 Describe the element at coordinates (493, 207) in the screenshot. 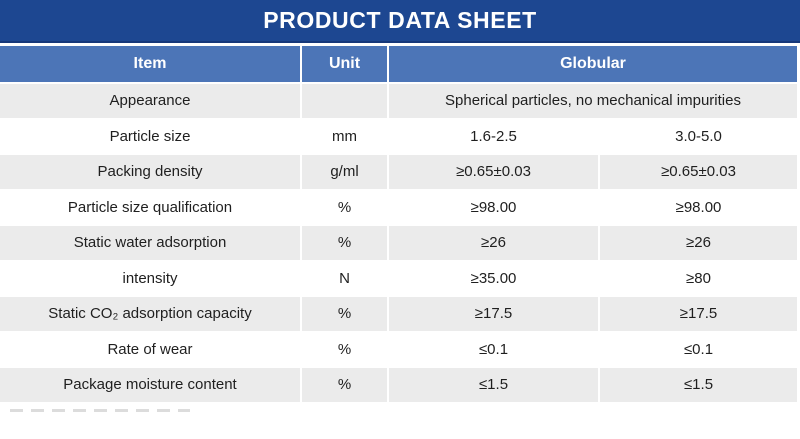

I see `value-cell-1: ≥98.00` at that location.